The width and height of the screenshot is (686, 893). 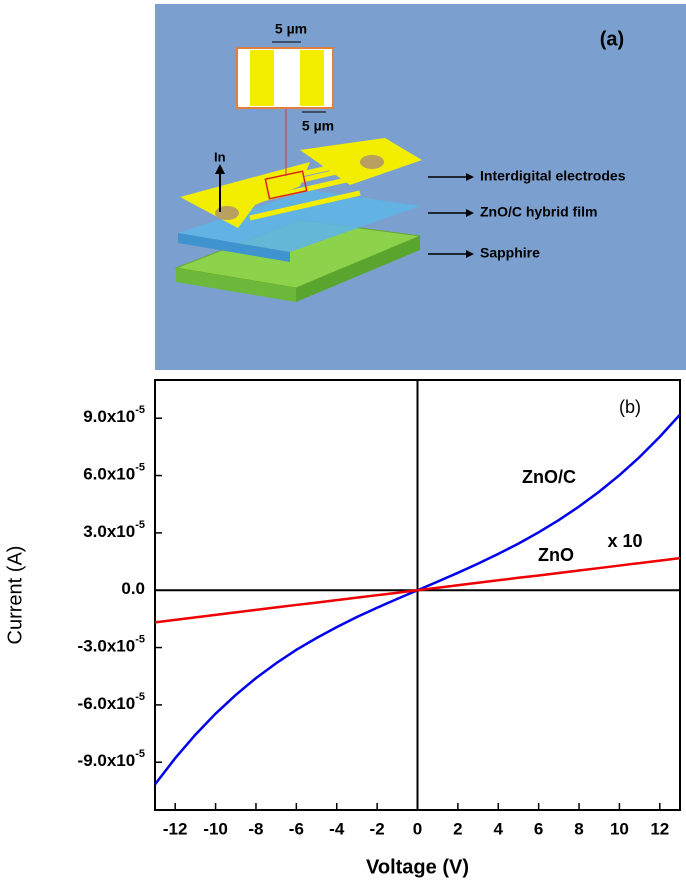 What do you see at coordinates (109, 474) in the screenshot?
I see `tick-mantissa: 6.0x10` at bounding box center [109, 474].